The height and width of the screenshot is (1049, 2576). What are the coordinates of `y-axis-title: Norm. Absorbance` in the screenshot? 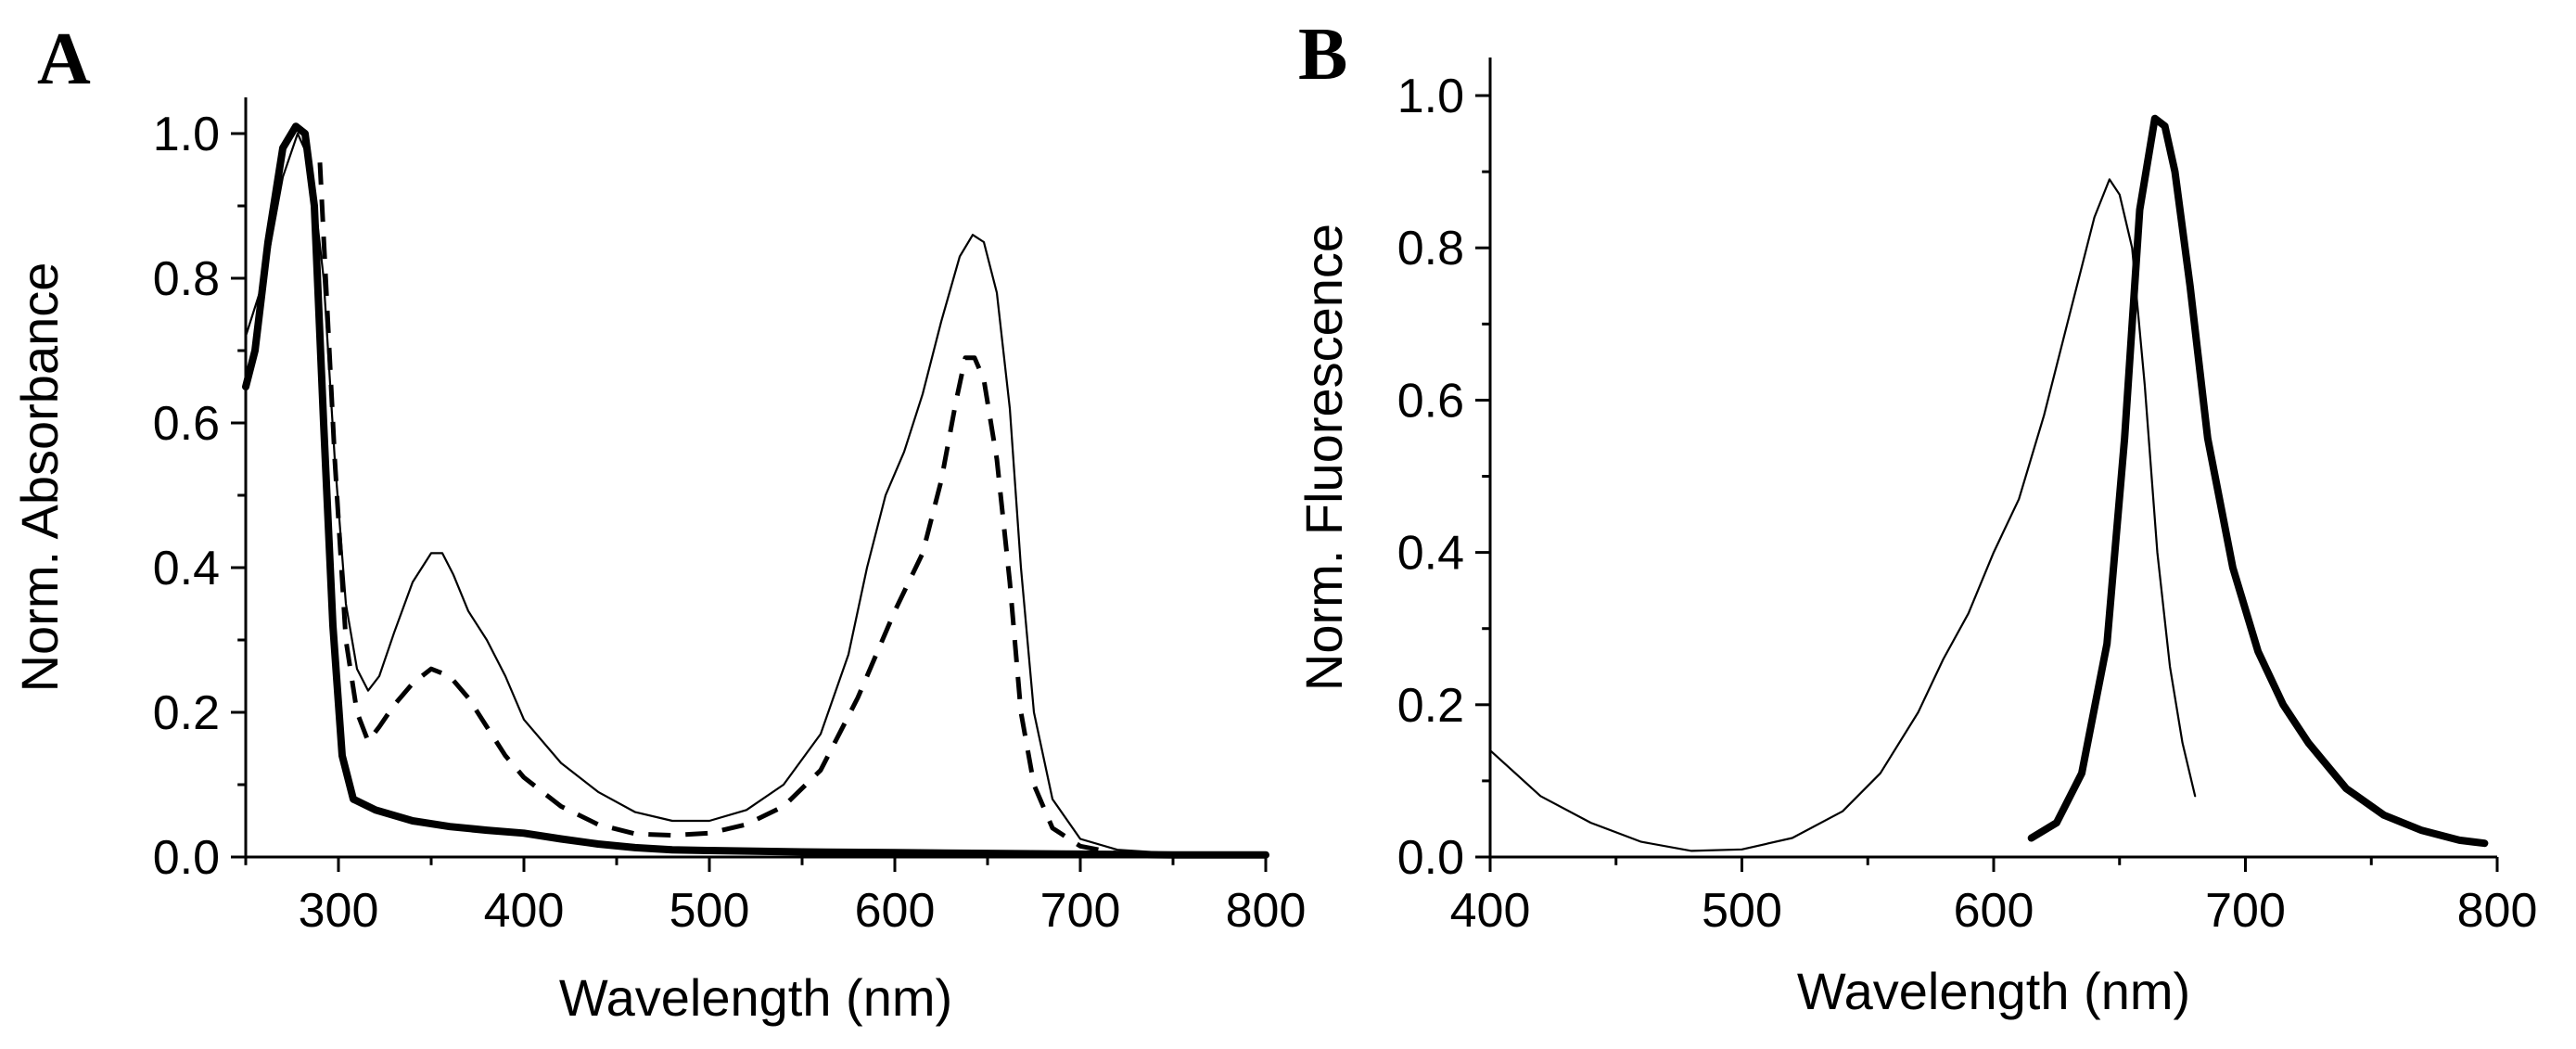 It's located at (39, 478).